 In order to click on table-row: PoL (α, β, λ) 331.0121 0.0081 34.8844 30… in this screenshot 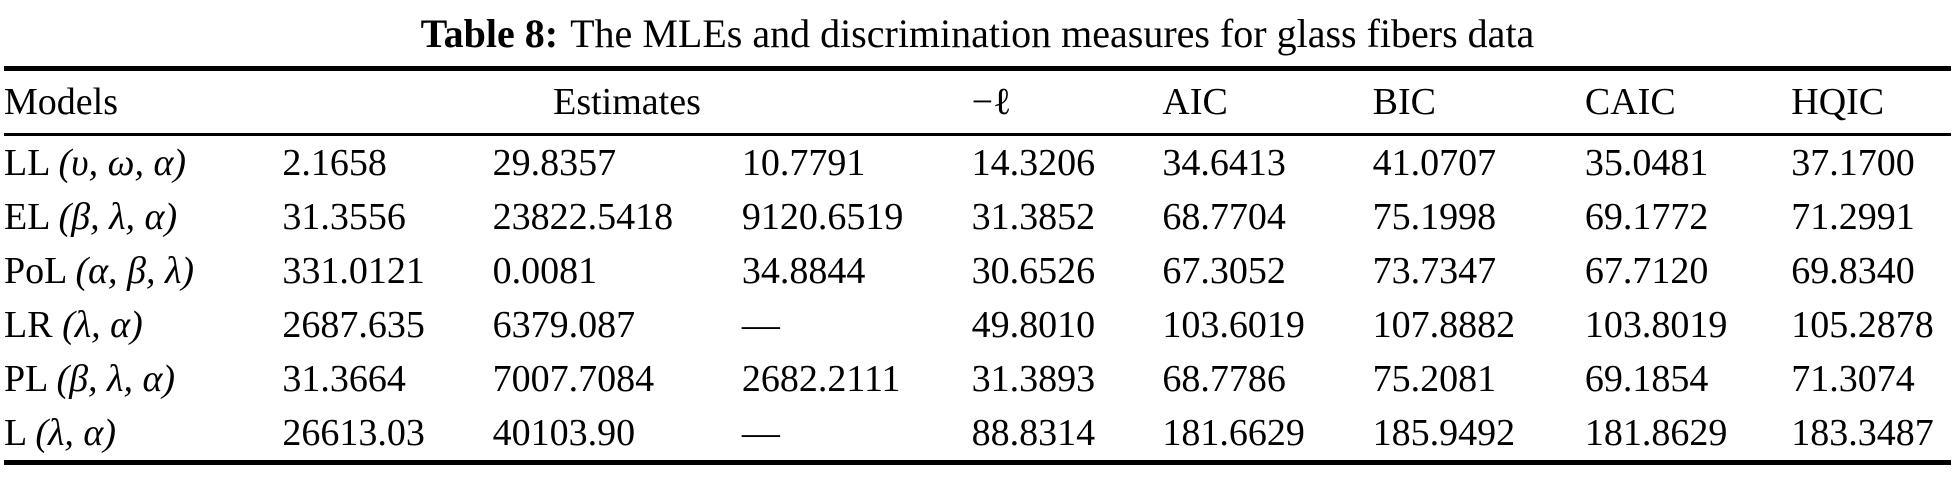, I will do `click(977, 271)`.